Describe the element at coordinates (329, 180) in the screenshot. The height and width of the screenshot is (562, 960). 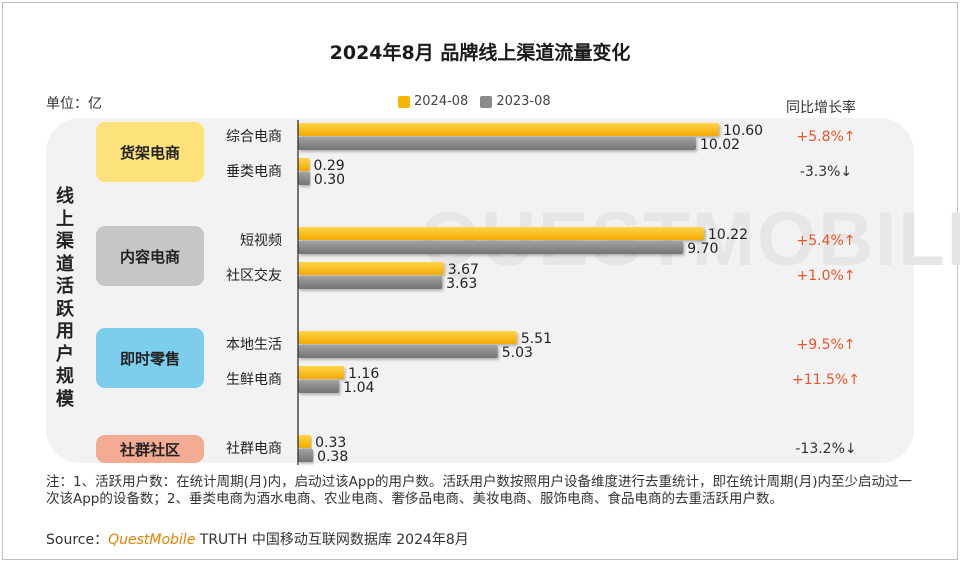
I see `value-label: 0.30` at that location.